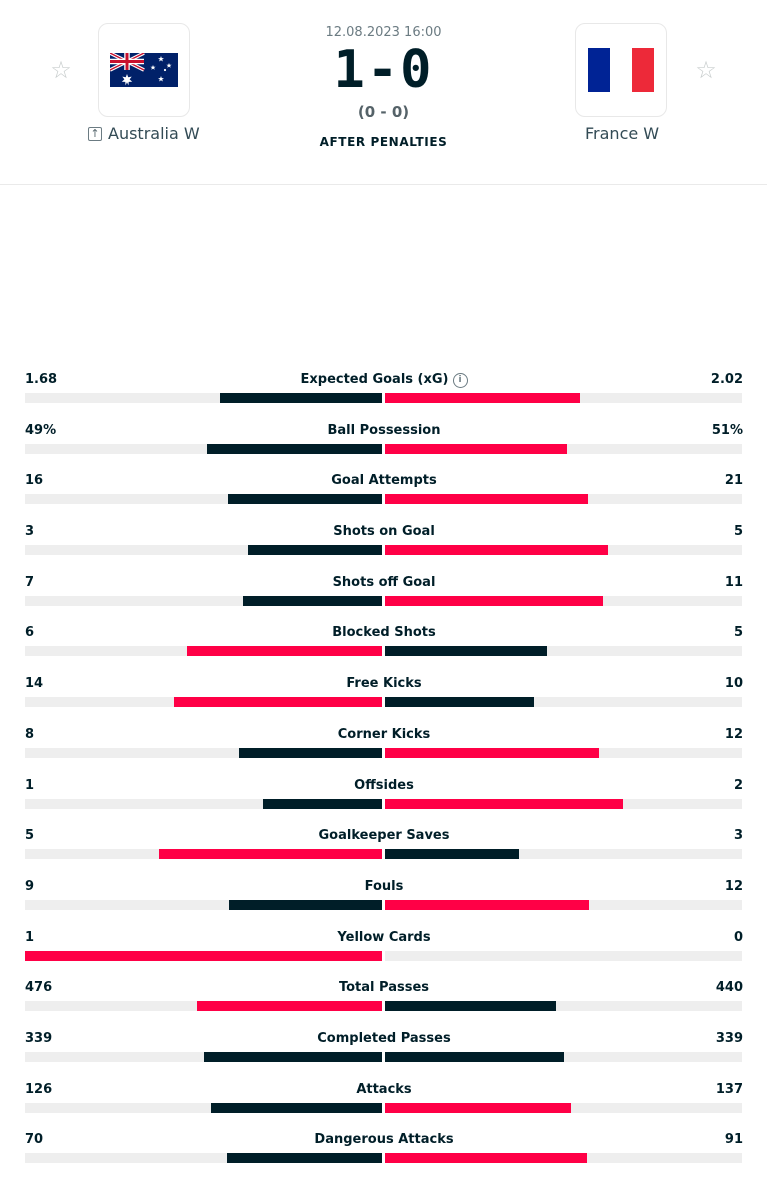 This screenshot has width=767, height=1182. Describe the element at coordinates (30, 633) in the screenshot. I see `stat-home-value: 6` at that location.